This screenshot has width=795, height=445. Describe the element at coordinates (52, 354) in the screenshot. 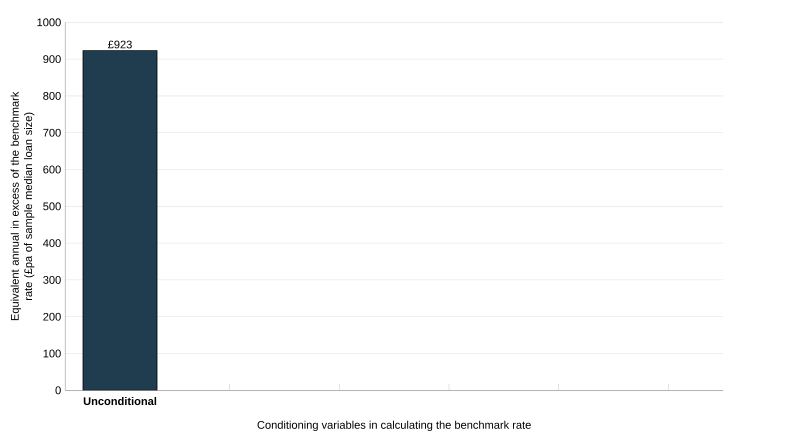

I see `y-tick-label: 100` at that location.